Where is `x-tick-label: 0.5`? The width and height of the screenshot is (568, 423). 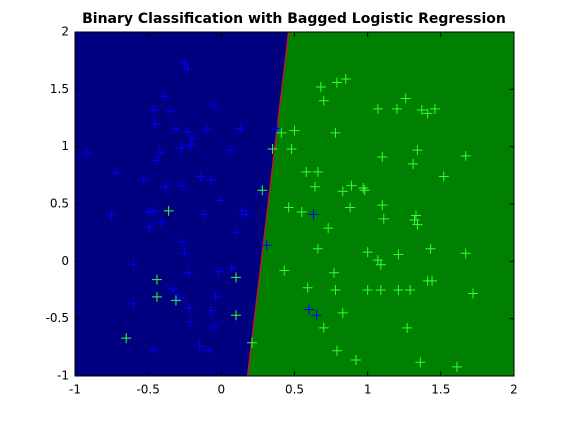 x-tick-label: 0.5 is located at coordinates (294, 390).